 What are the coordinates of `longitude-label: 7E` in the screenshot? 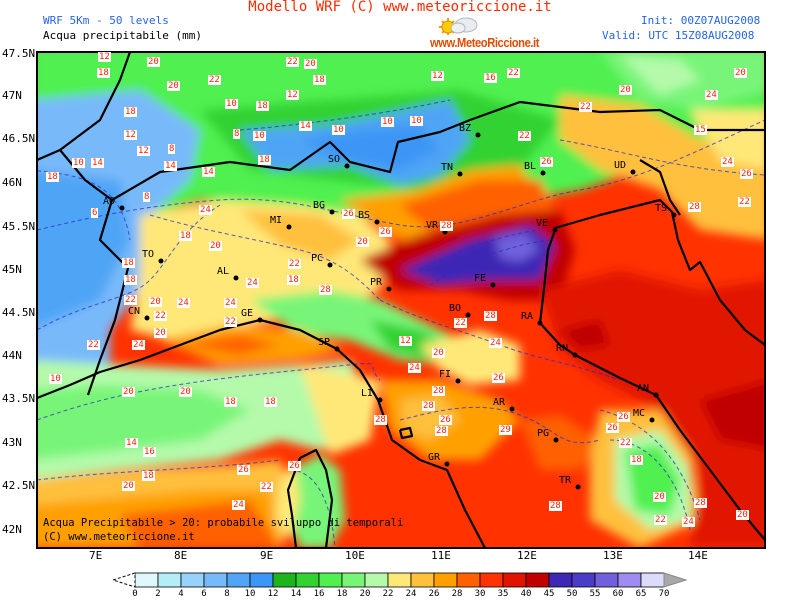 It's located at (96, 555).